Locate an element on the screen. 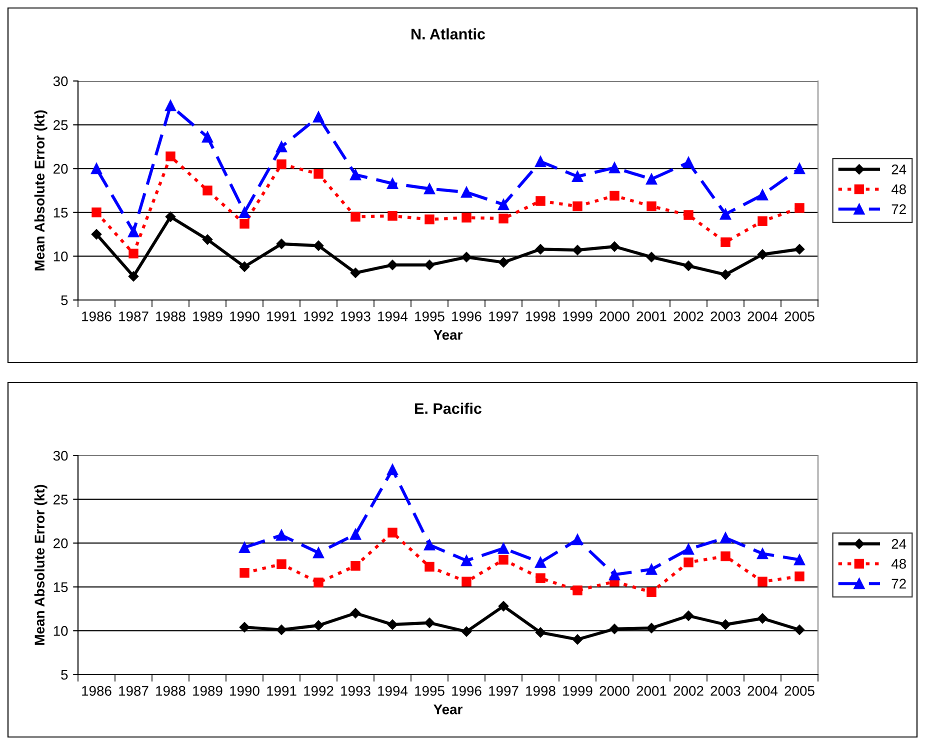 This screenshot has width=925, height=749. x-tick-label: 1990 is located at coordinates (245, 316).